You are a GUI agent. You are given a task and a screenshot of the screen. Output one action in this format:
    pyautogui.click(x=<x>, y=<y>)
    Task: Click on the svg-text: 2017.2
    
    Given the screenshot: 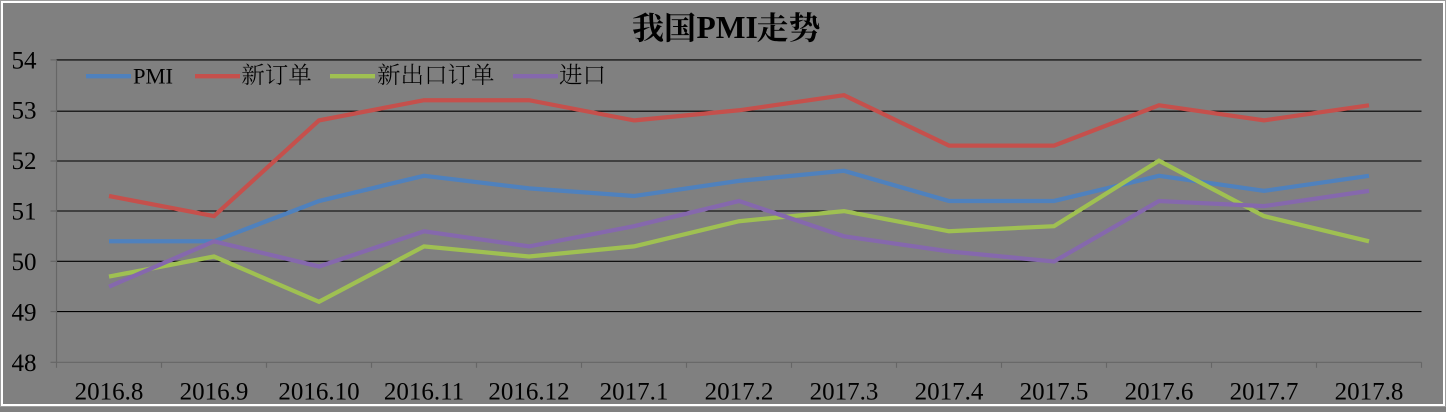 What is the action you would take?
    pyautogui.click(x=739, y=392)
    